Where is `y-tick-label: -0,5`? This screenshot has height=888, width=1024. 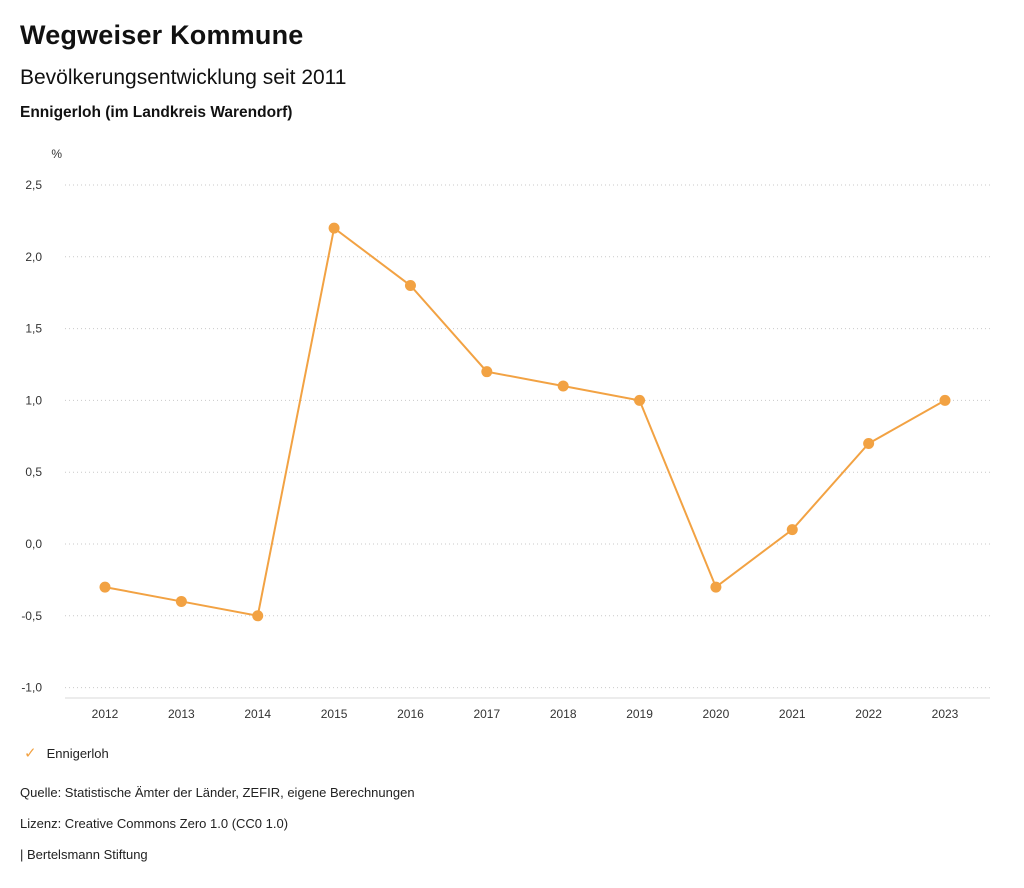 y-tick-label: -0,5 is located at coordinates (31, 616).